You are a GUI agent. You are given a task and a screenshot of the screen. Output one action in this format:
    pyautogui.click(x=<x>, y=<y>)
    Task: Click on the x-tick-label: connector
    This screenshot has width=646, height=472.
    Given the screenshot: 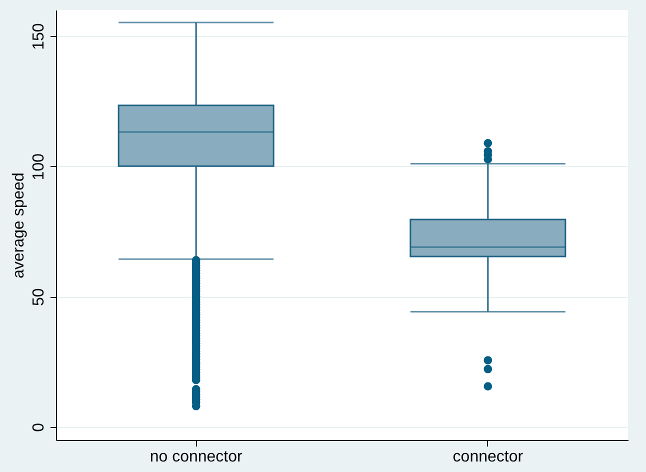 What is the action you would take?
    pyautogui.click(x=488, y=457)
    